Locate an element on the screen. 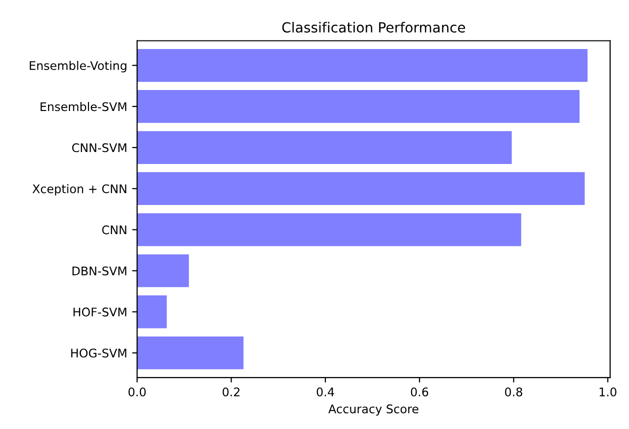 The width and height of the screenshot is (629, 429). y-tick-label: Ensemble-Voting is located at coordinates (78, 66).